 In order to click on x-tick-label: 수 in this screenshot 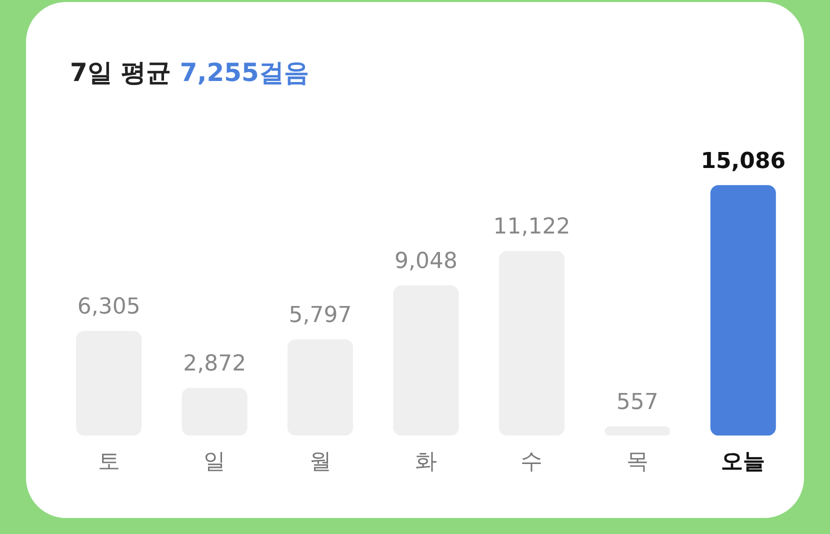, I will do `click(531, 462)`.